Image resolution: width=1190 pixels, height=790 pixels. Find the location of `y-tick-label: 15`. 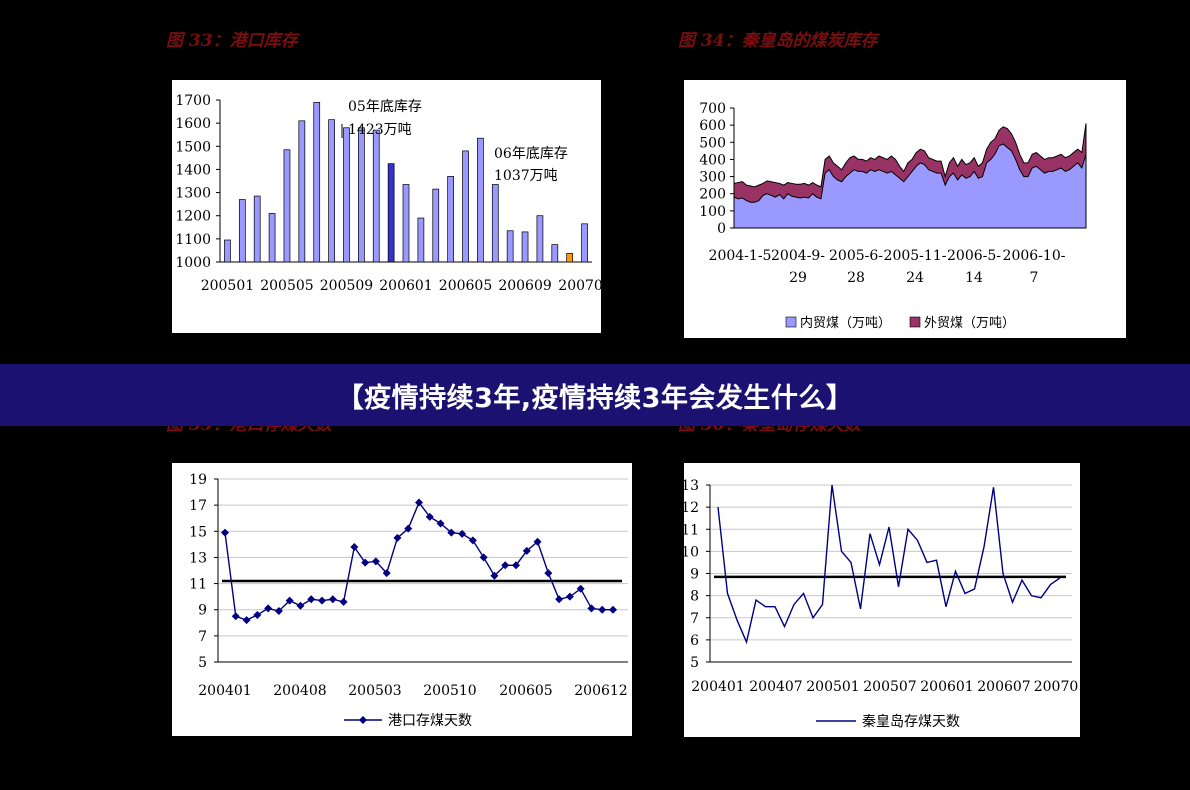

y-tick-label: 15 is located at coordinates (198, 532).